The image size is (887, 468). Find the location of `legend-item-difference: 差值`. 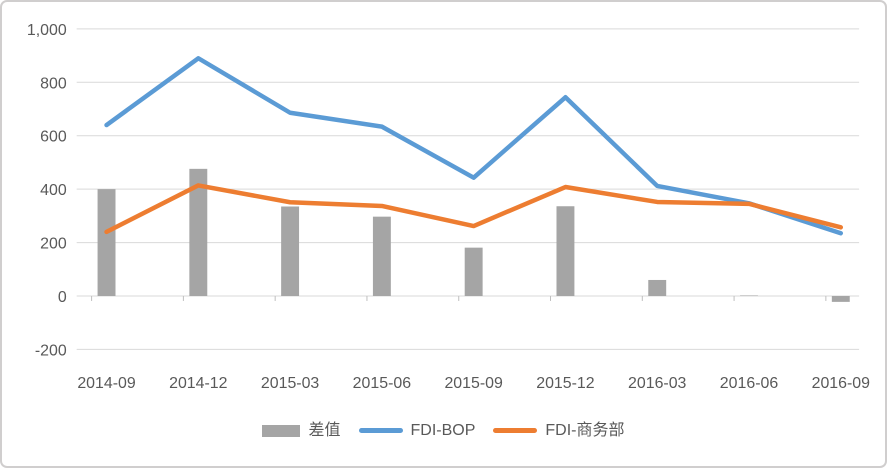

legend-item-difference: 差值 is located at coordinates (301, 431).